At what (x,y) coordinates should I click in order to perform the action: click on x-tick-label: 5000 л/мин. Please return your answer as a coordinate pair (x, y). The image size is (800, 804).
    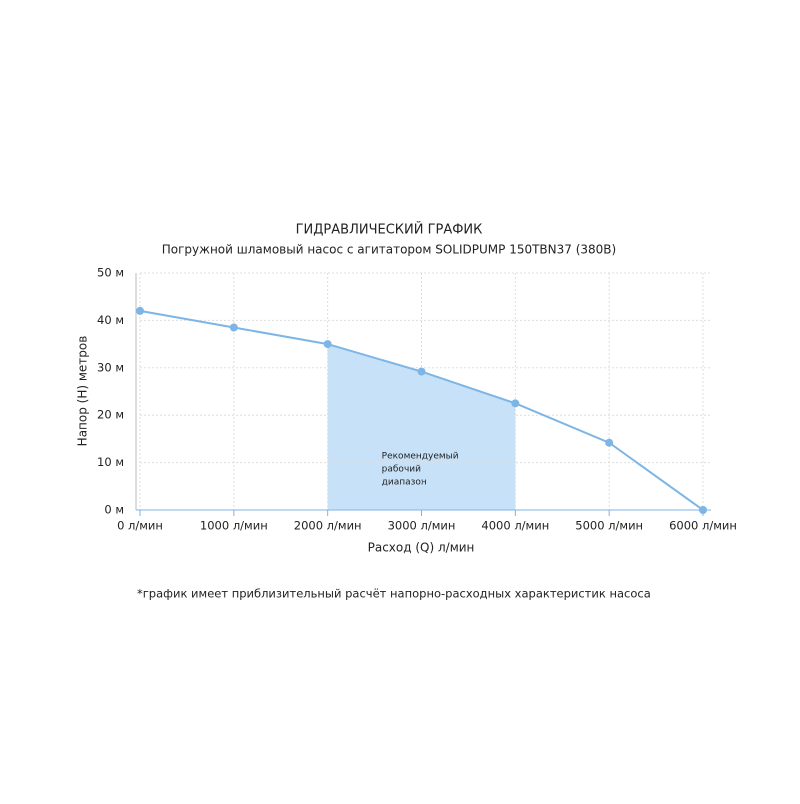
    Looking at the image, I should click on (609, 526).